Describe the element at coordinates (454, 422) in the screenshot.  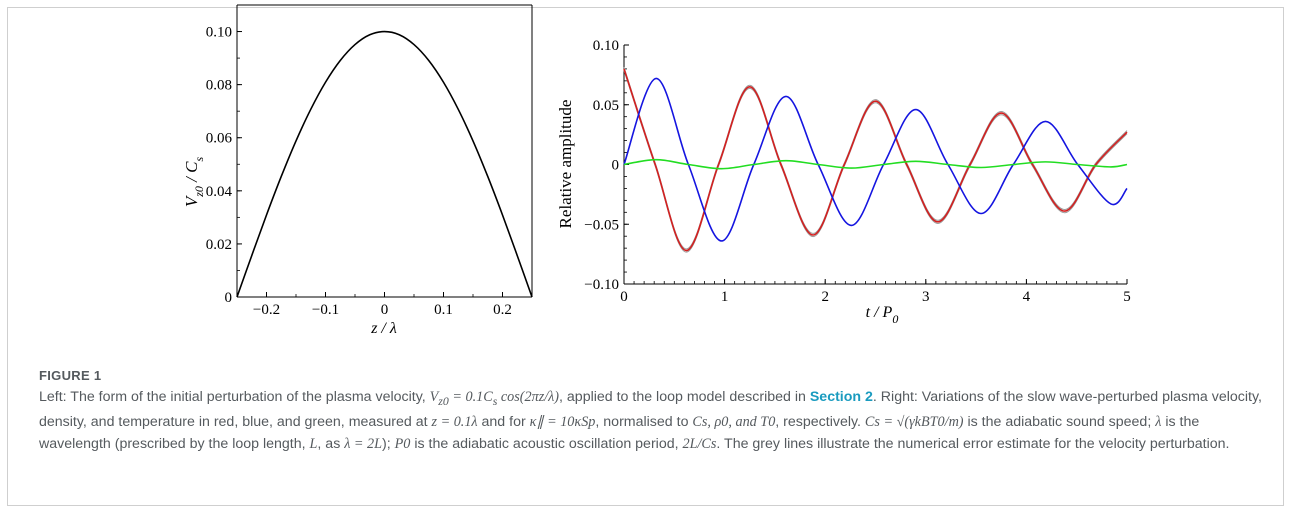
I see `caption-math: z = 0.1λ` at that location.